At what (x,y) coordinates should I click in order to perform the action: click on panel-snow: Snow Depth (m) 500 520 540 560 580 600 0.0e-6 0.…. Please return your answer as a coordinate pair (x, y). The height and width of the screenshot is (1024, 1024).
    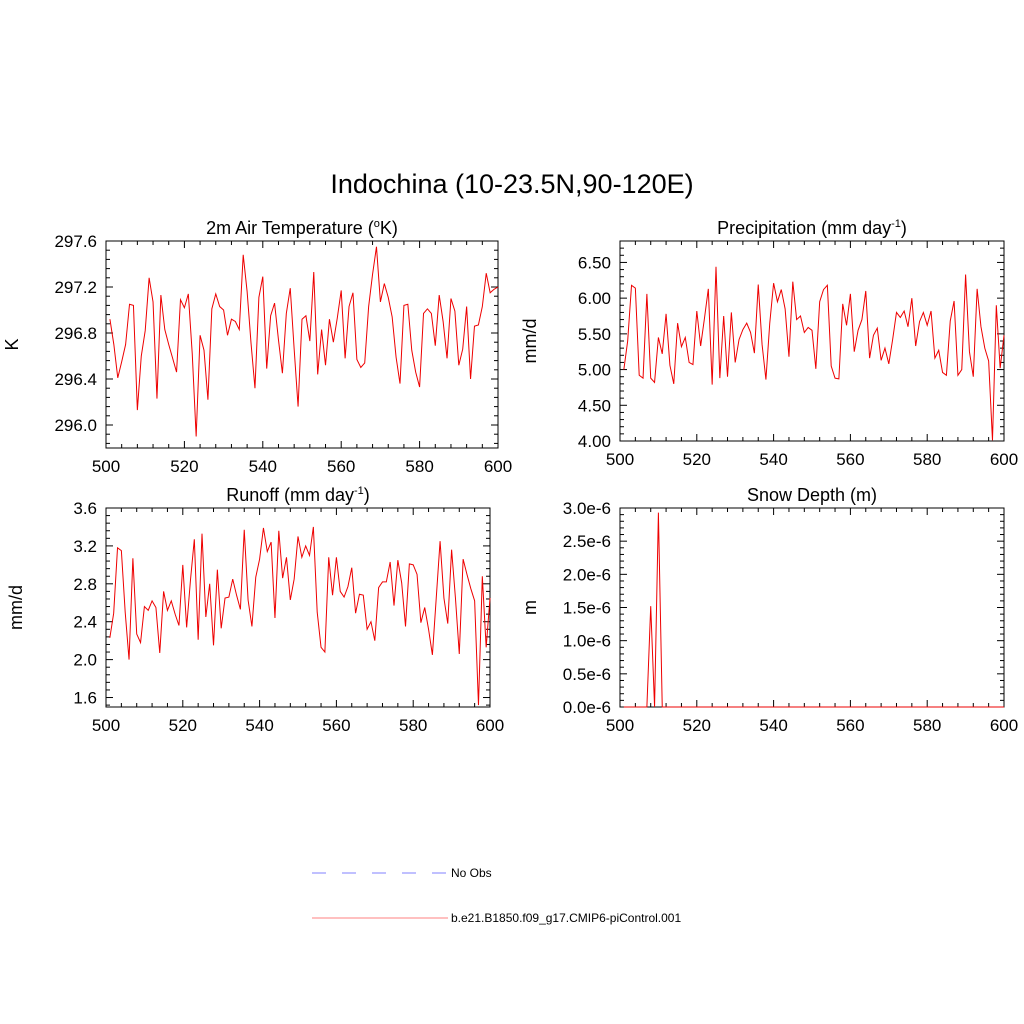
    Looking at the image, I should click on (769, 610).